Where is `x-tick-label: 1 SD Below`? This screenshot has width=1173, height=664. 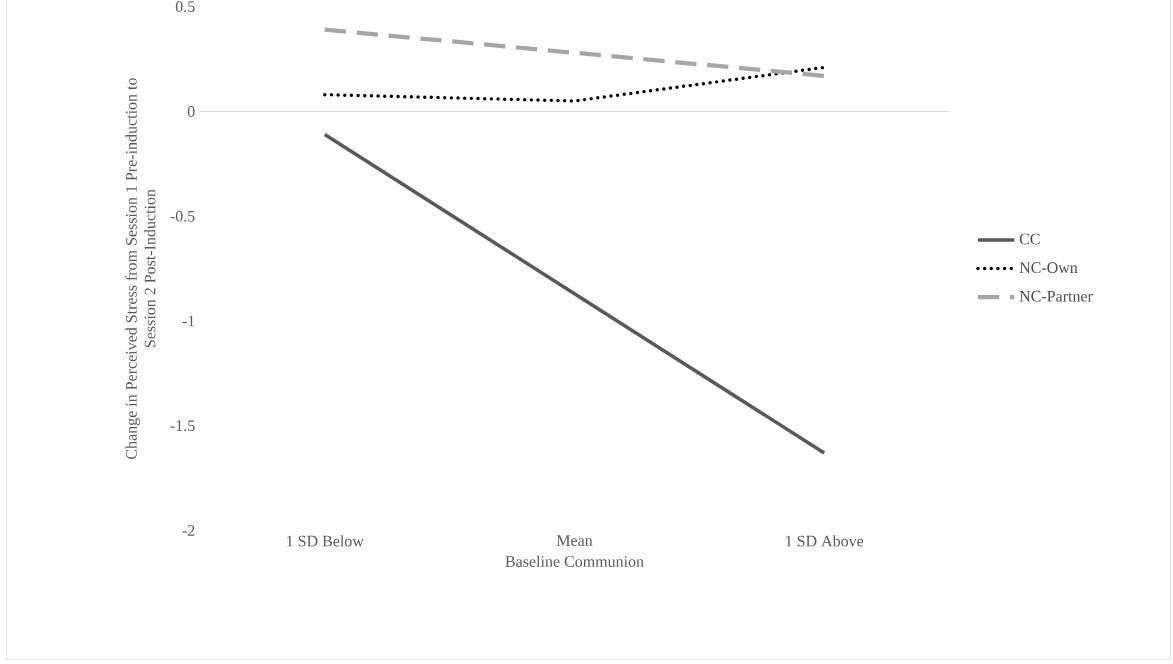
x-tick-label: 1 SD Below is located at coordinates (325, 541).